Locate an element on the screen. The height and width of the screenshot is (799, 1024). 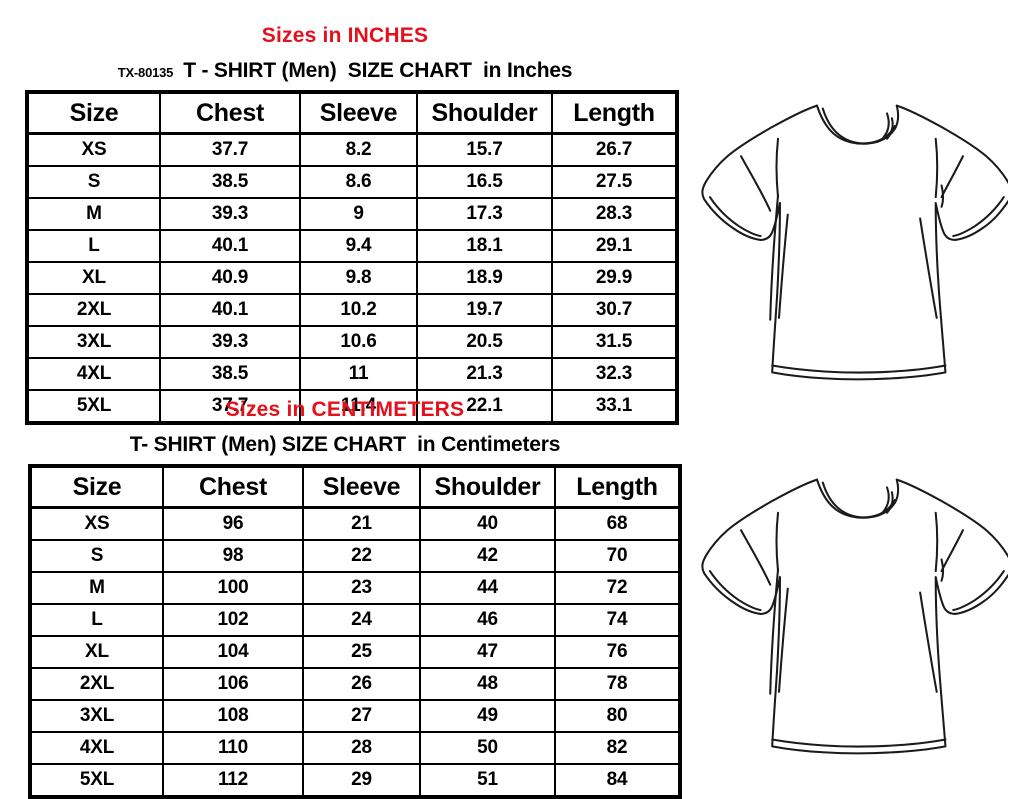
cell-sleeve: 27 is located at coordinates (361, 716).